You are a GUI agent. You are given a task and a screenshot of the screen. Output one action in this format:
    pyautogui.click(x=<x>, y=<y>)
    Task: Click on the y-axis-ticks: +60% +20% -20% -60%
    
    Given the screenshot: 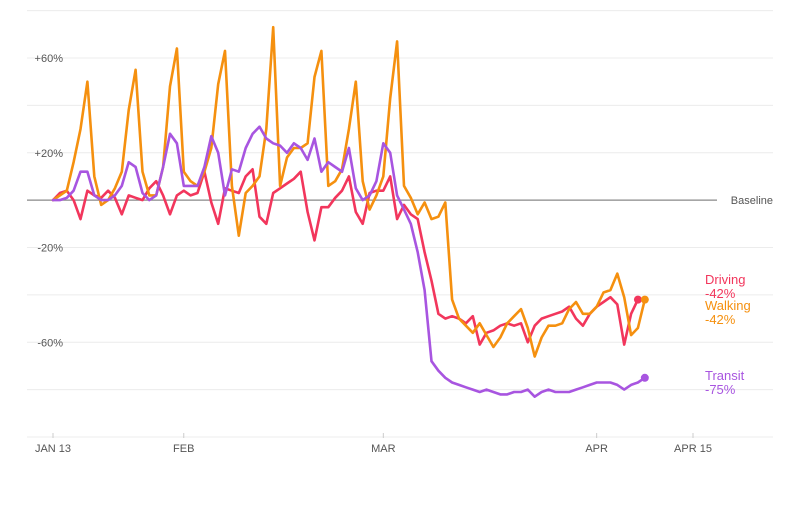 What is the action you would take?
    pyautogui.click(x=49, y=201)
    